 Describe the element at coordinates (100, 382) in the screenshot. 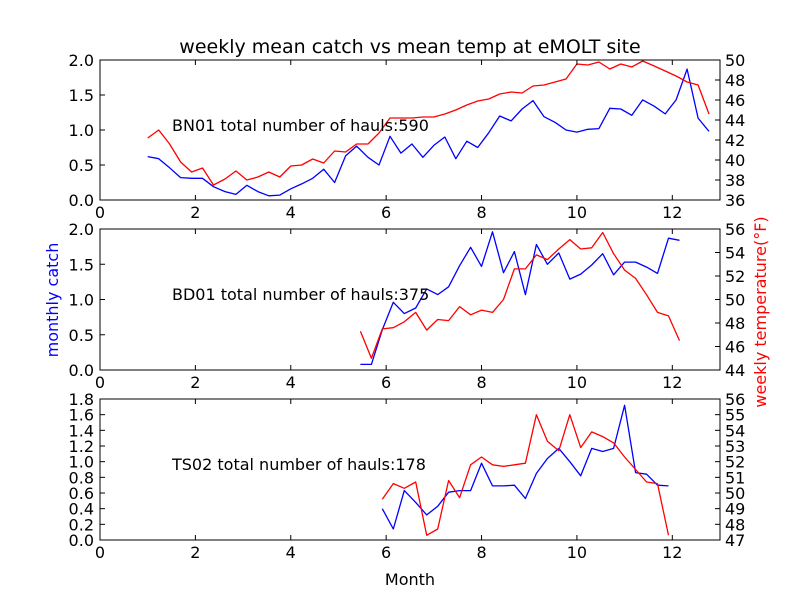

I see `bd01-x-tick-label: 0` at that location.